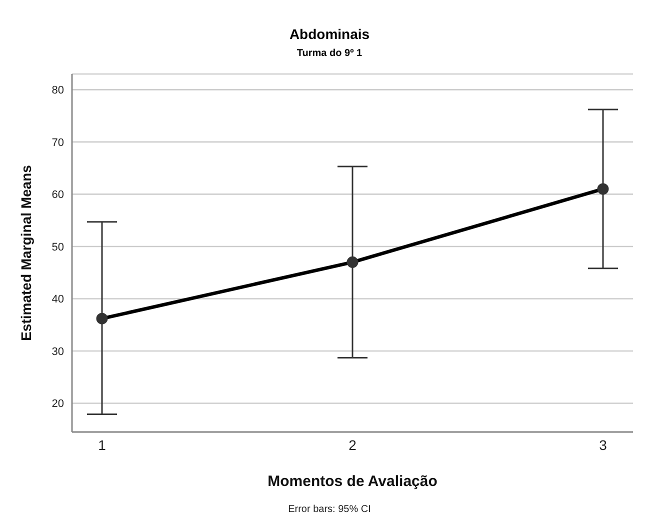  I want to click on x-tick-label: 3, so click(603, 444).